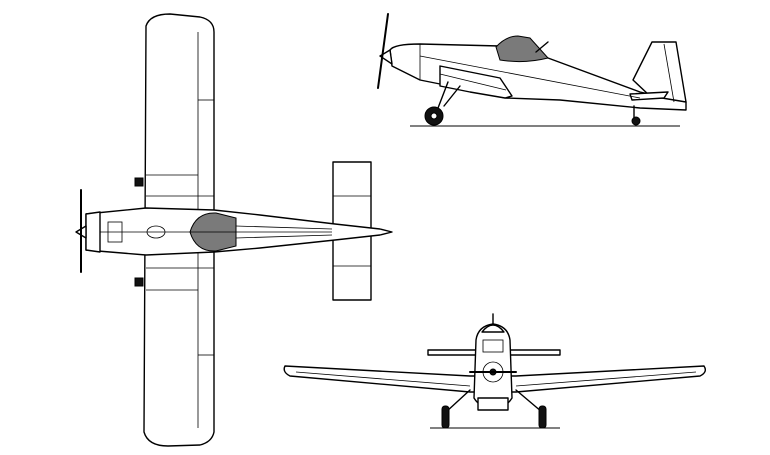 Image resolution: width=770 pixels, height=455 pixels. What do you see at coordinates (542, 417) in the screenshot?
I see `front-right-wheel` at bounding box center [542, 417].